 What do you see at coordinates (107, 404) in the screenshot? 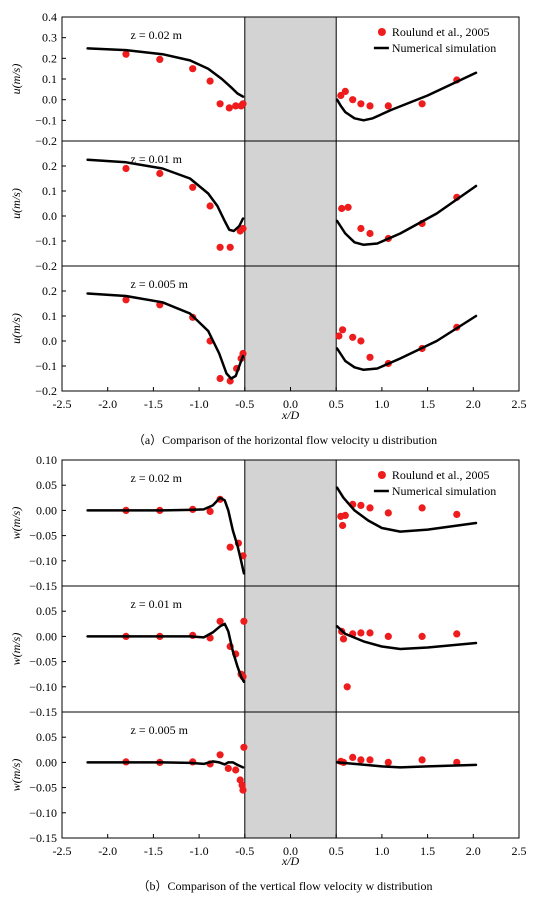
I see `x-tick-label: -2.0` at bounding box center [107, 404].